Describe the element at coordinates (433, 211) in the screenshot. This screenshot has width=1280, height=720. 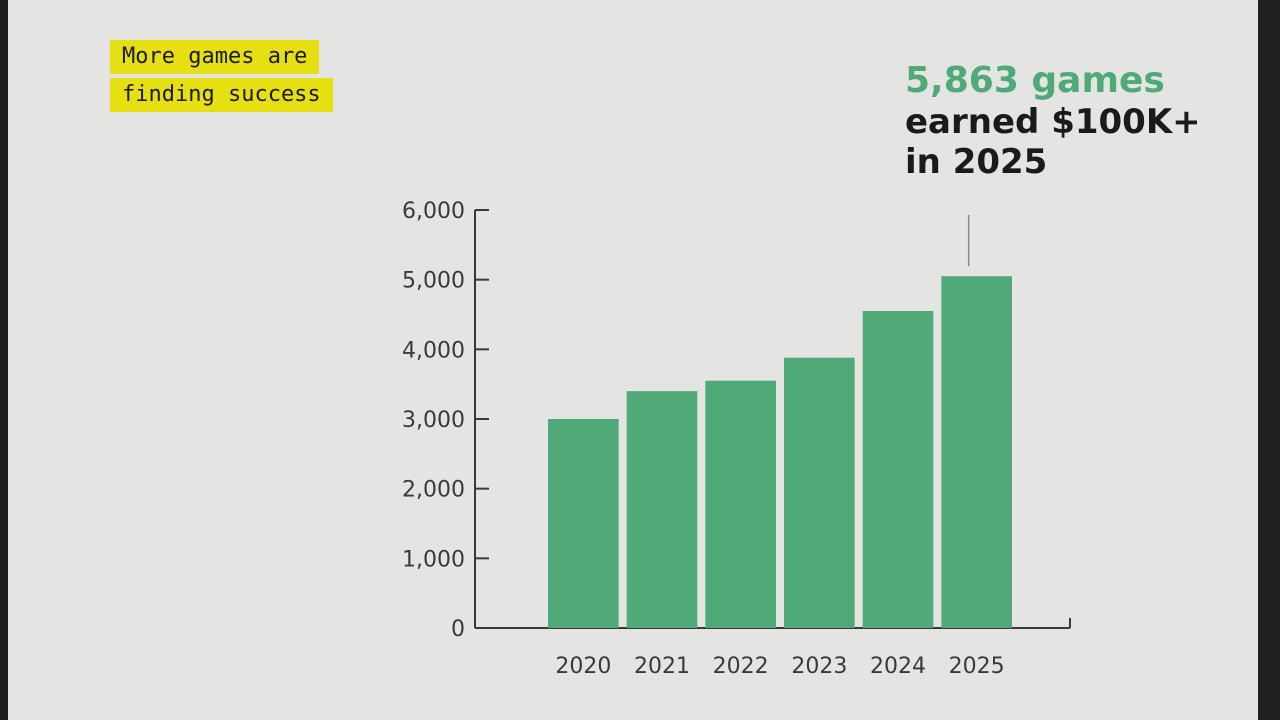
I see `y-tick-label: 6,000` at that location.